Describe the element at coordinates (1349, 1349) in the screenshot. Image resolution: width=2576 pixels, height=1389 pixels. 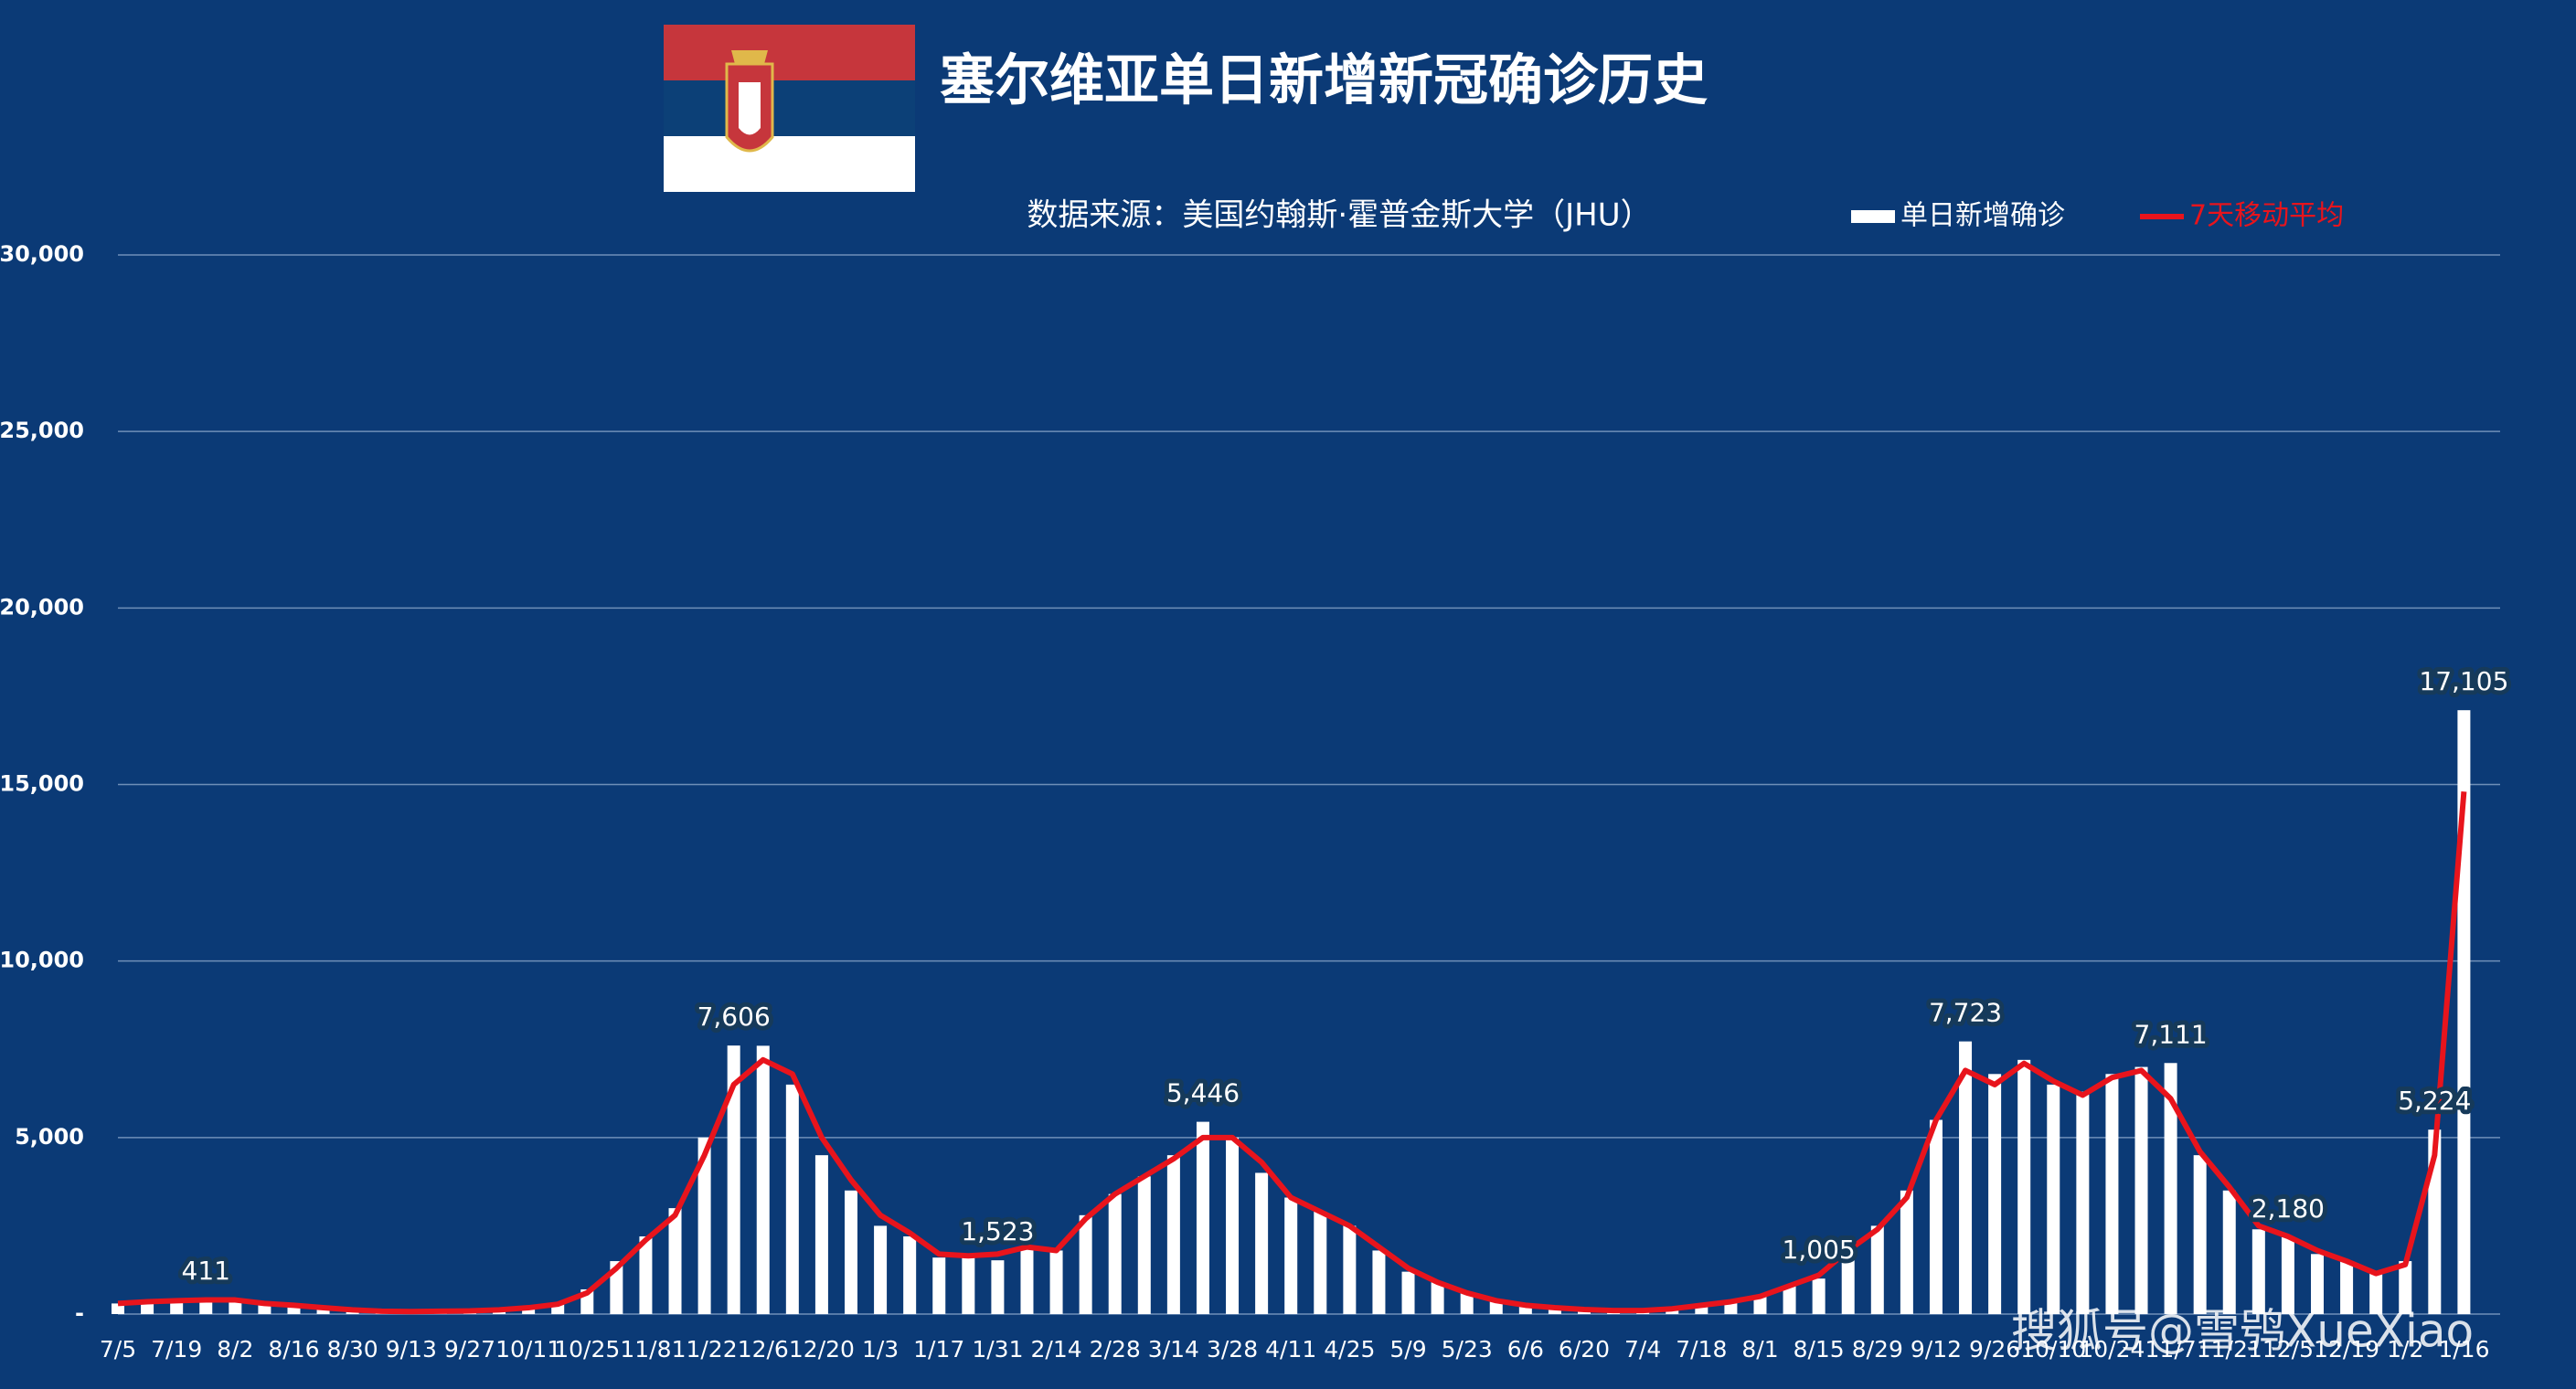
I see `x-tick-label: 4/25` at that location.